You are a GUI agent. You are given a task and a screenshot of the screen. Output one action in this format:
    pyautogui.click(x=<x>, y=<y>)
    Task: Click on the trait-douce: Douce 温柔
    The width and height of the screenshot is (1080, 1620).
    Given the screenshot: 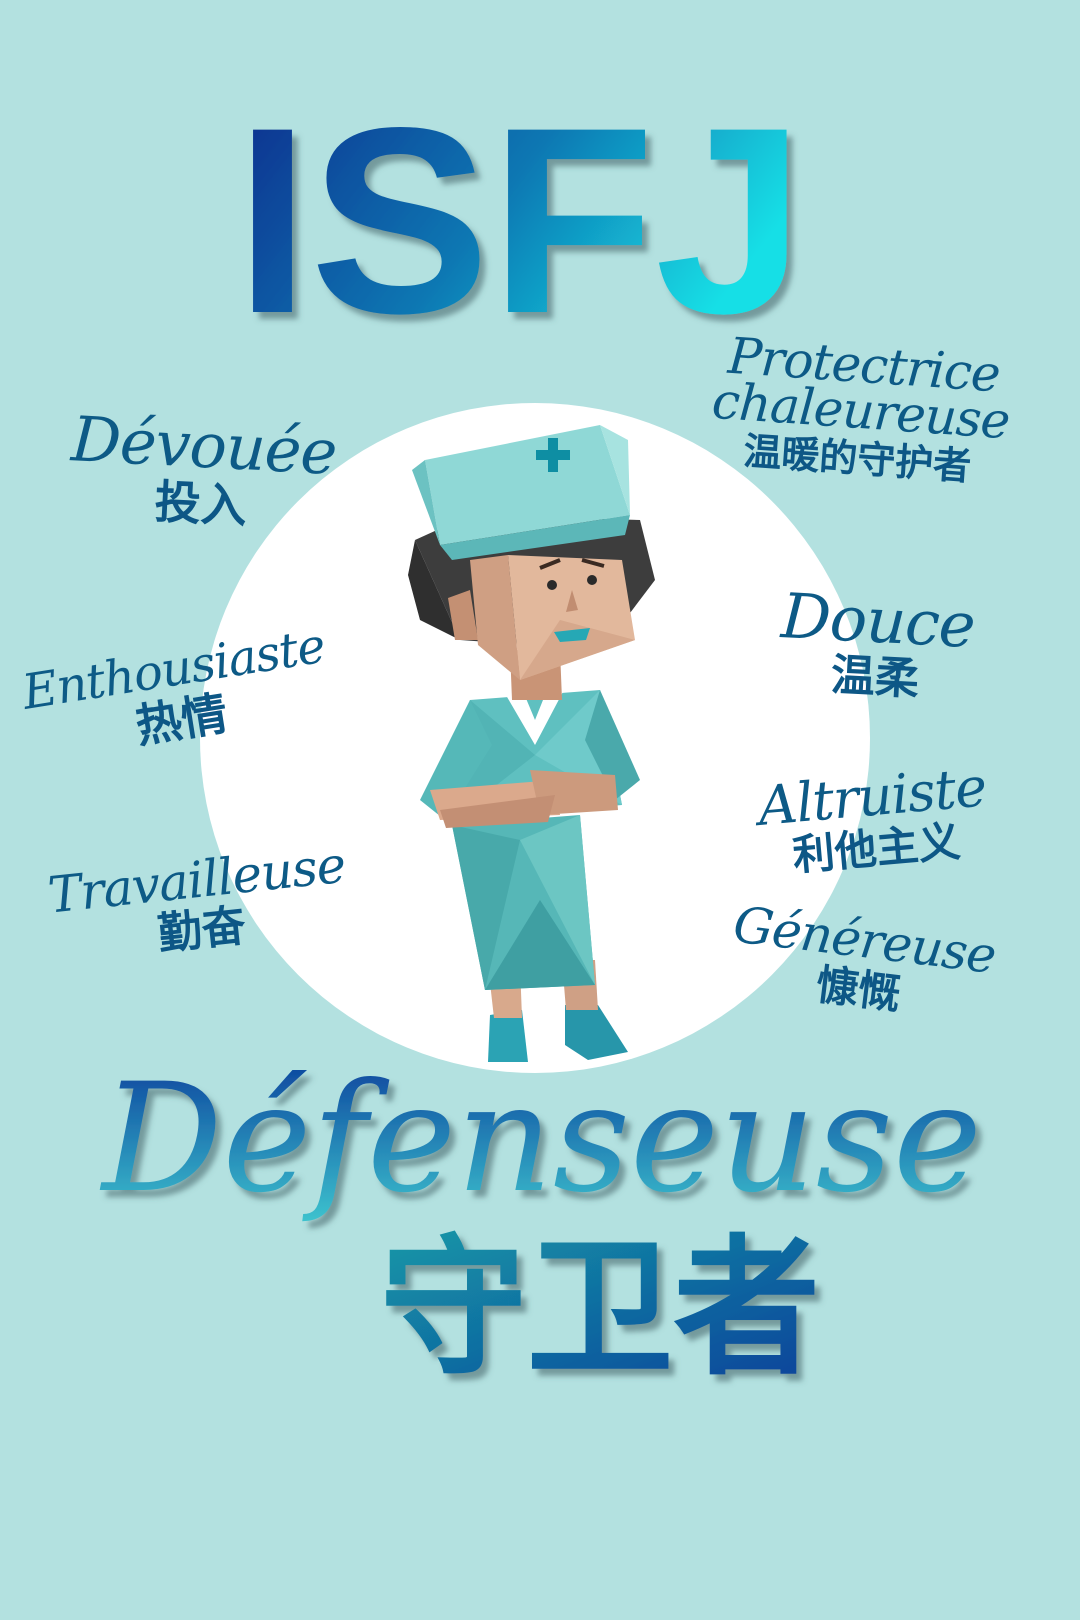 What is the action you would take?
    pyautogui.click(x=877, y=642)
    